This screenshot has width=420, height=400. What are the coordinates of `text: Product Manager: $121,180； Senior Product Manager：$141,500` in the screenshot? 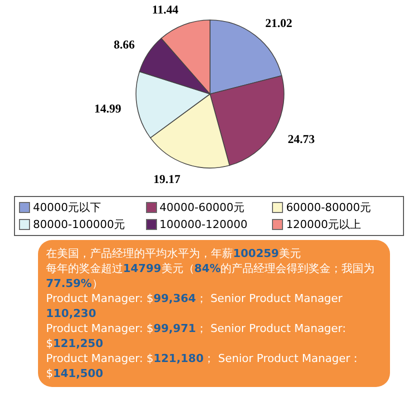 It's located at (204, 366).